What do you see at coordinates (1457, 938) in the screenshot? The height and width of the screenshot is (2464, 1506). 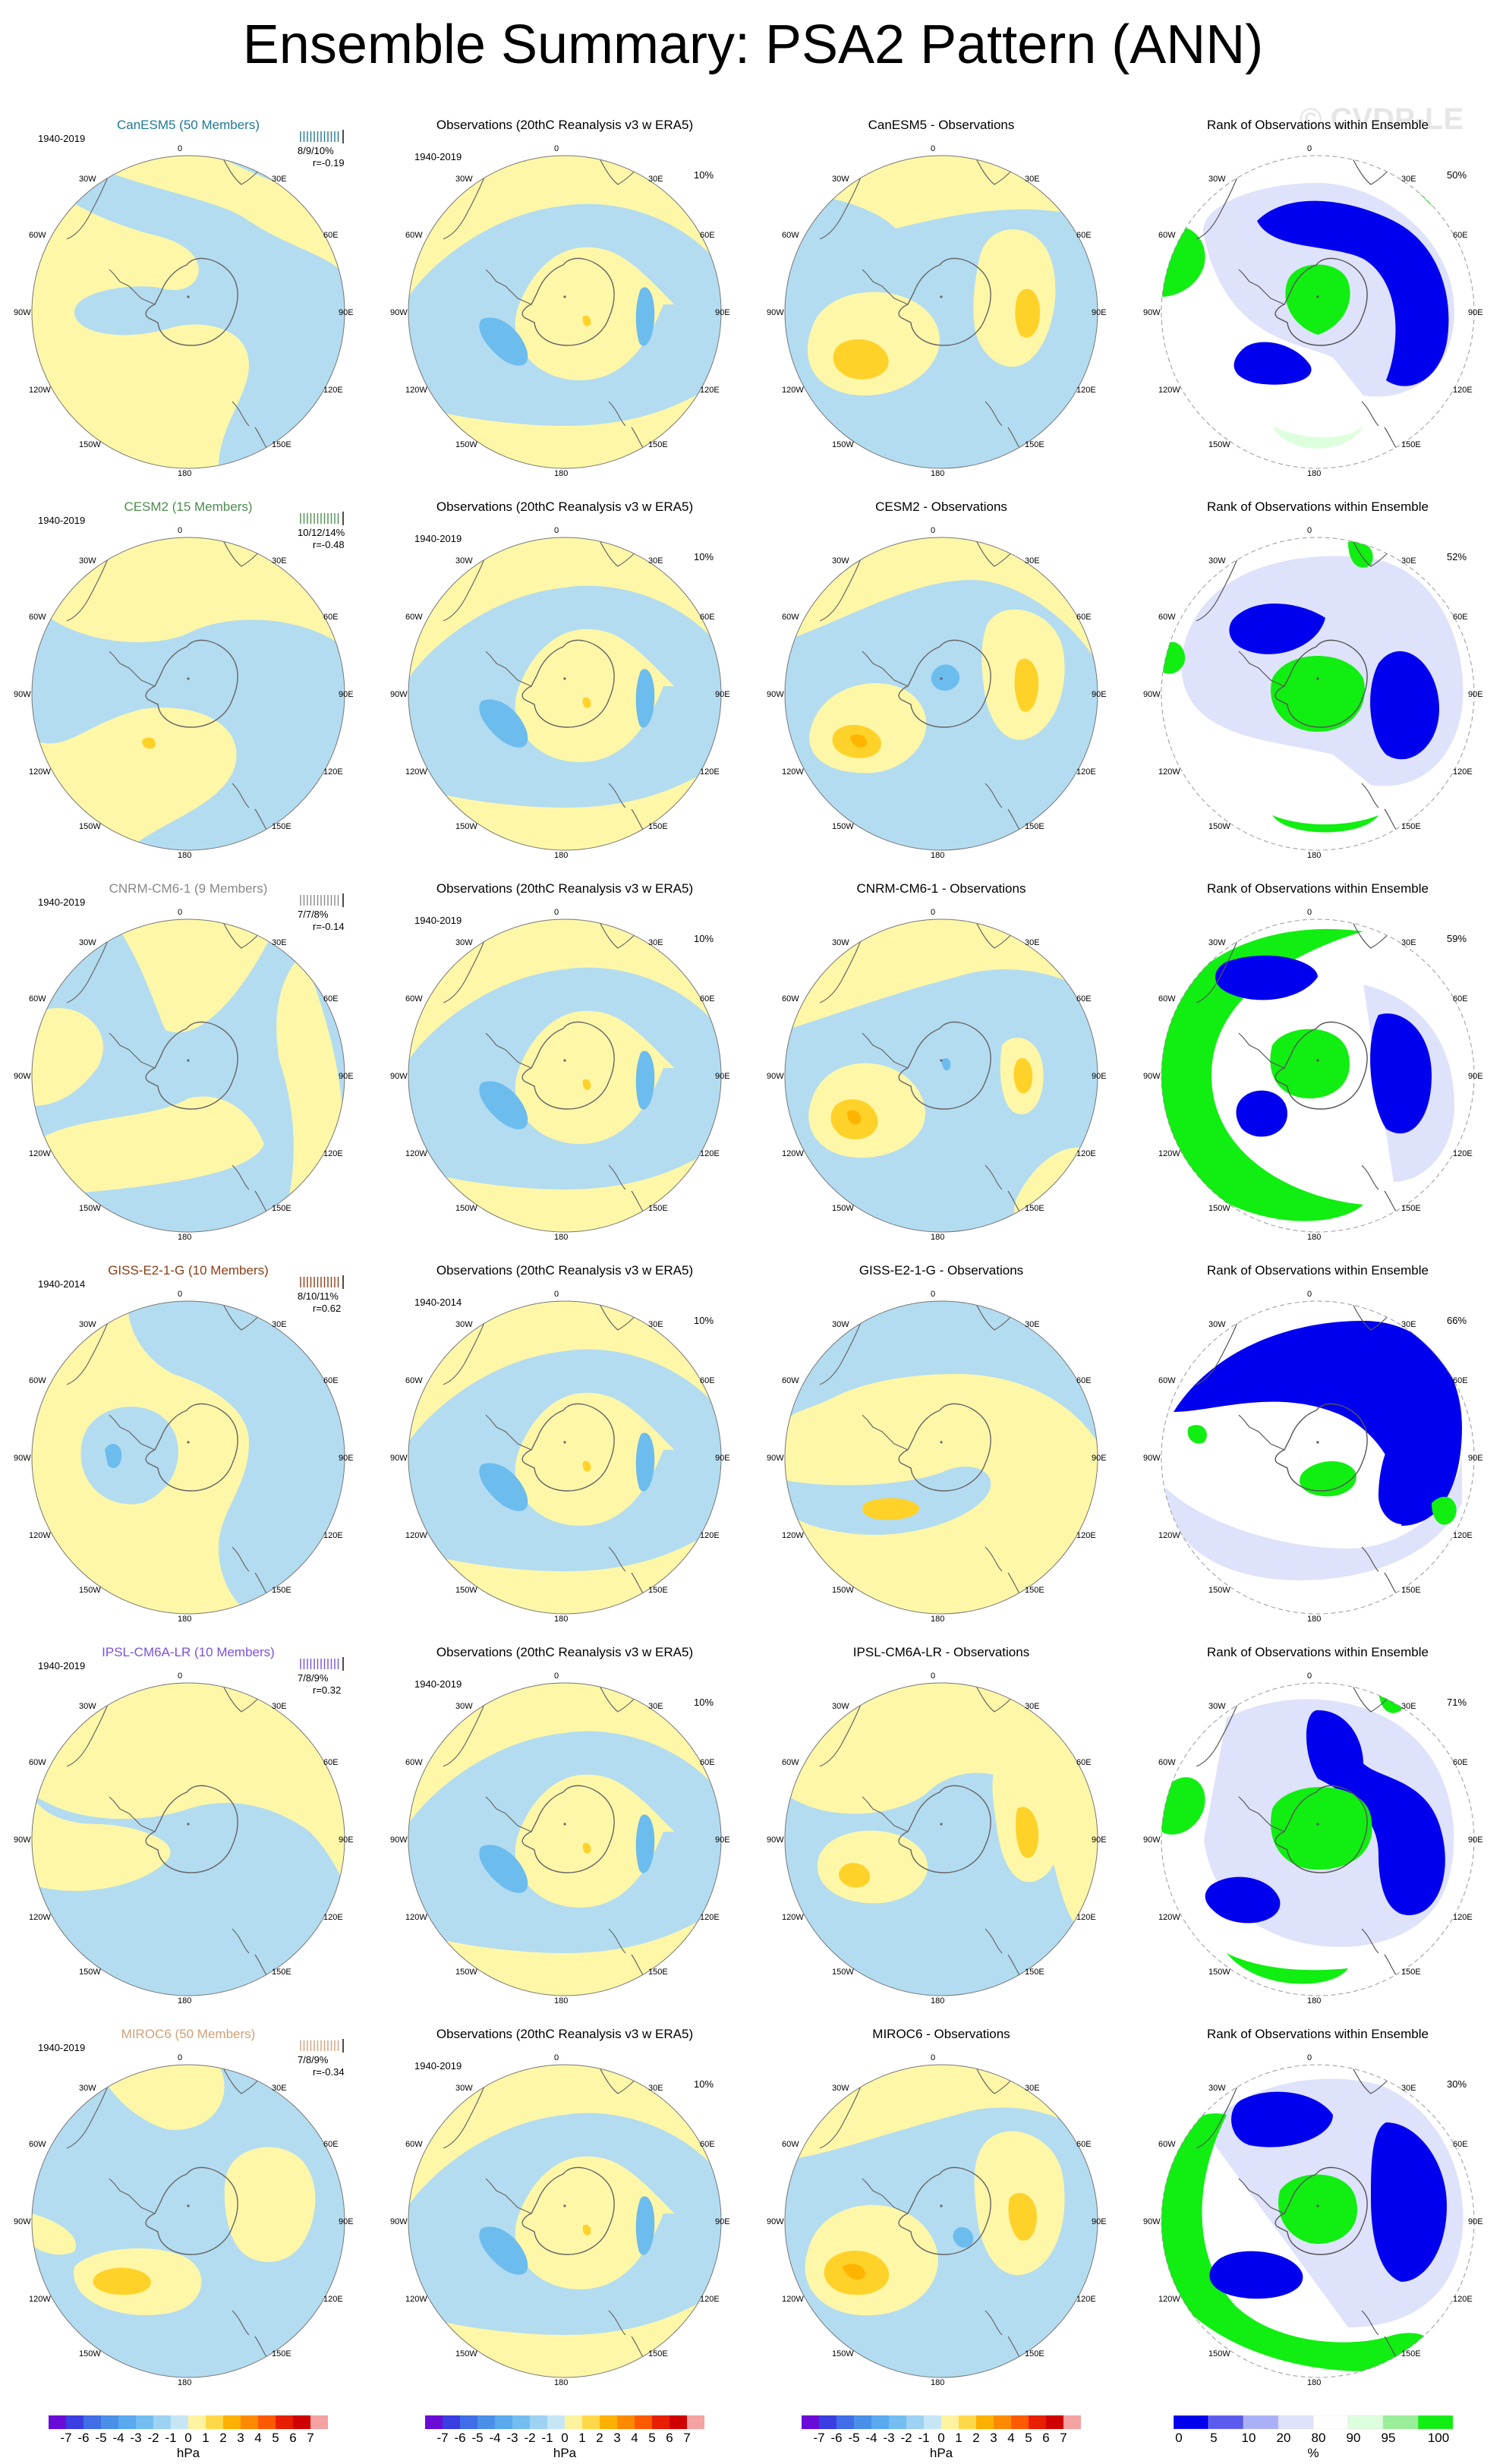 I see `rank-percent: 59%` at bounding box center [1457, 938].